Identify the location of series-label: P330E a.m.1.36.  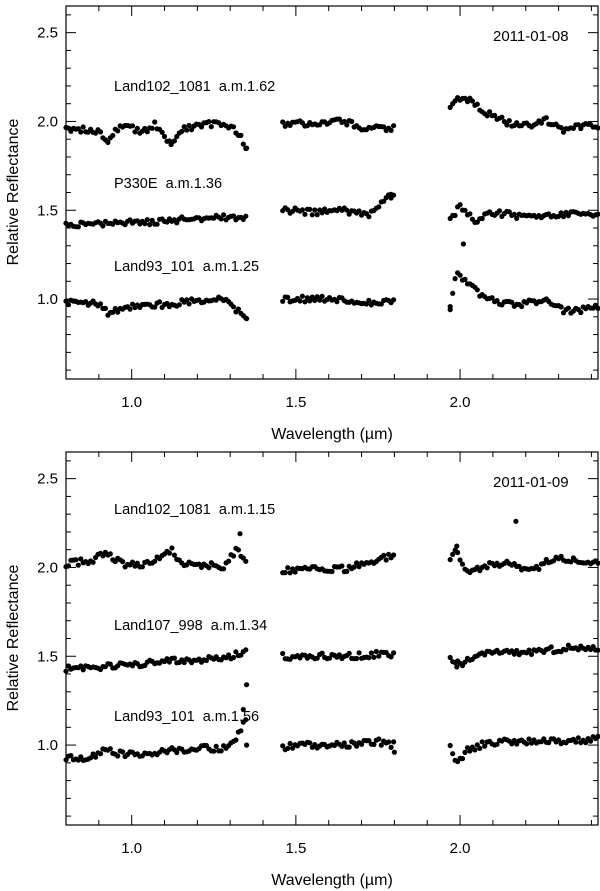
(168, 184).